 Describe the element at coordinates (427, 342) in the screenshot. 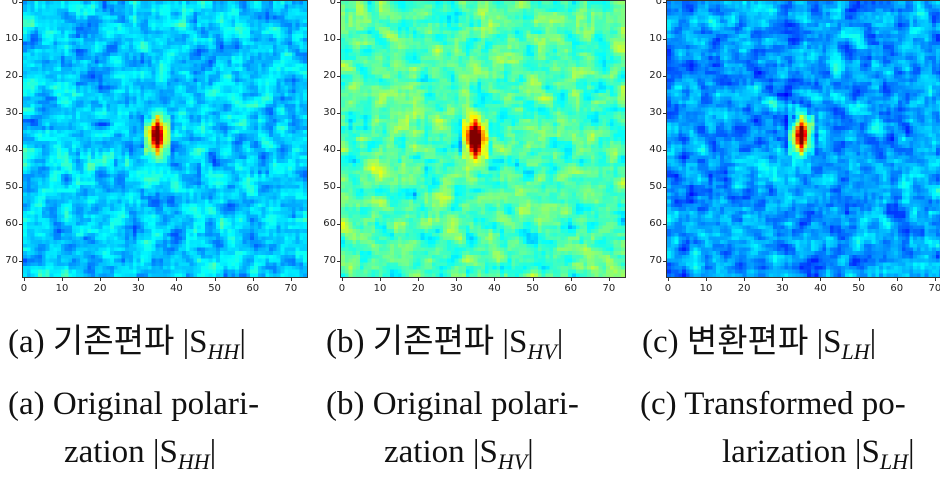

I see `caption-ko-b-text: (b) 기존편파 |S` at that location.